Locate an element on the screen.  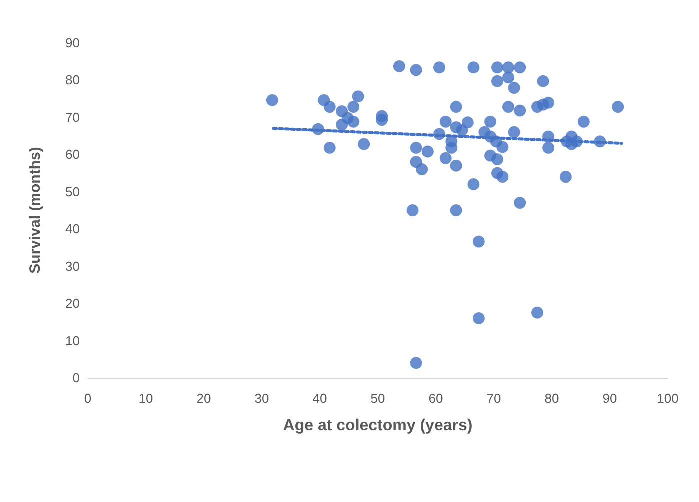
y-tick-label: 0 is located at coordinates (76, 378).